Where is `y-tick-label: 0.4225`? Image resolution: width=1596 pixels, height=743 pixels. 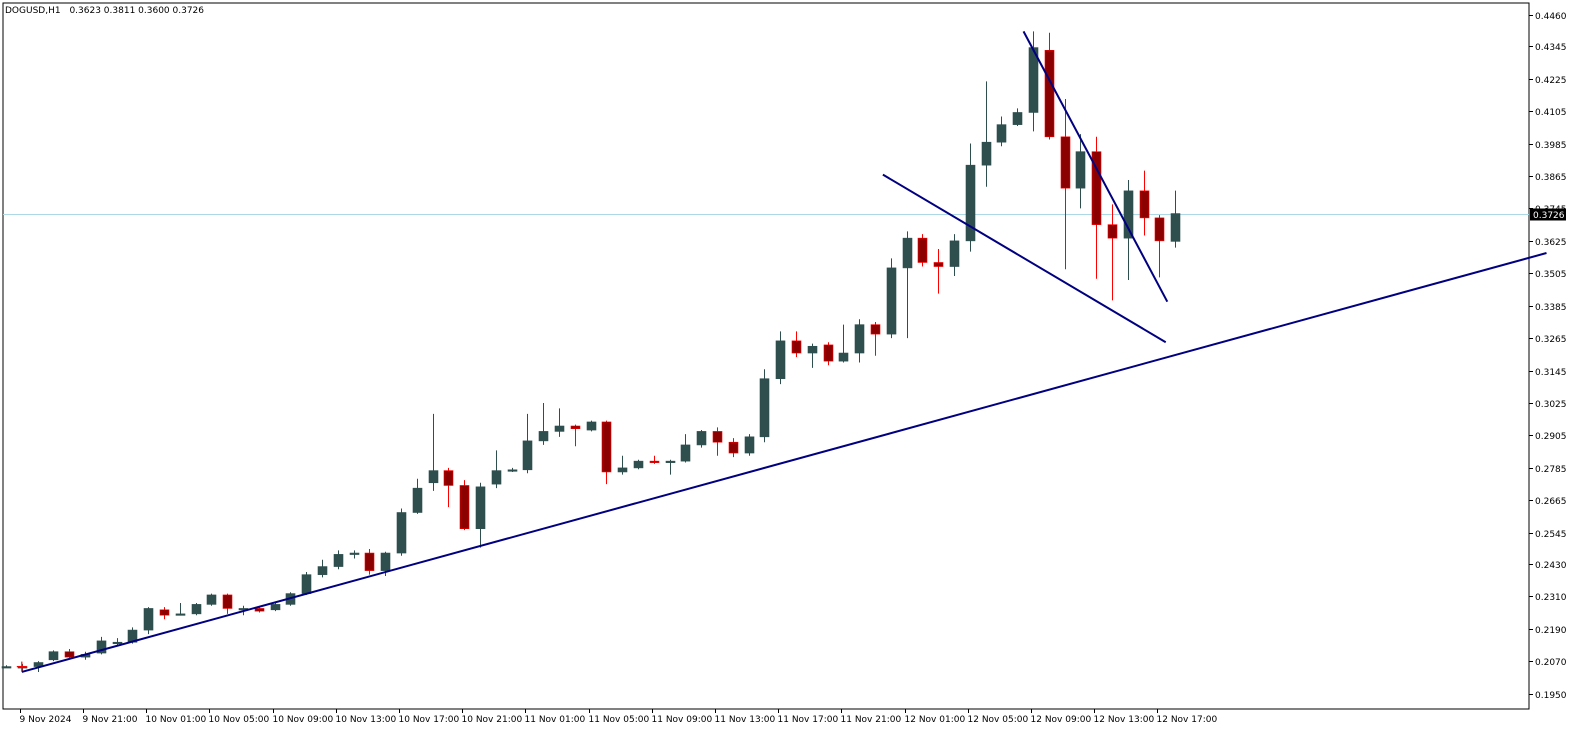 y-tick-label: 0.4225 is located at coordinates (1551, 81).